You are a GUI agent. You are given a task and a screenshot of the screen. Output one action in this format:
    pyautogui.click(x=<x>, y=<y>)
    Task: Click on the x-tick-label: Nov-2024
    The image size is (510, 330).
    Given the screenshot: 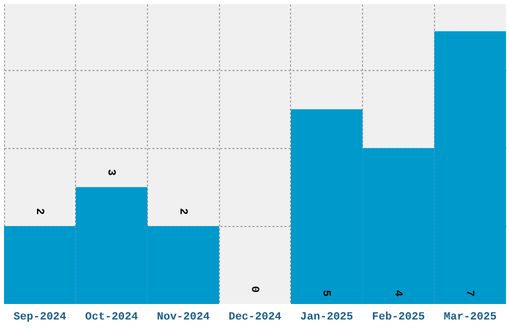 What is the action you would take?
    pyautogui.click(x=183, y=318)
    